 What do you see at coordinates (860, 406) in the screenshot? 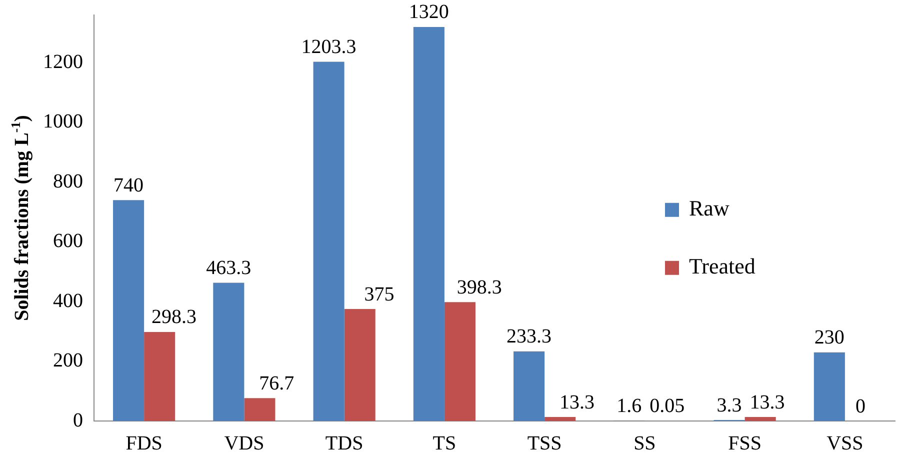
I see `data-label: 0` at bounding box center [860, 406].